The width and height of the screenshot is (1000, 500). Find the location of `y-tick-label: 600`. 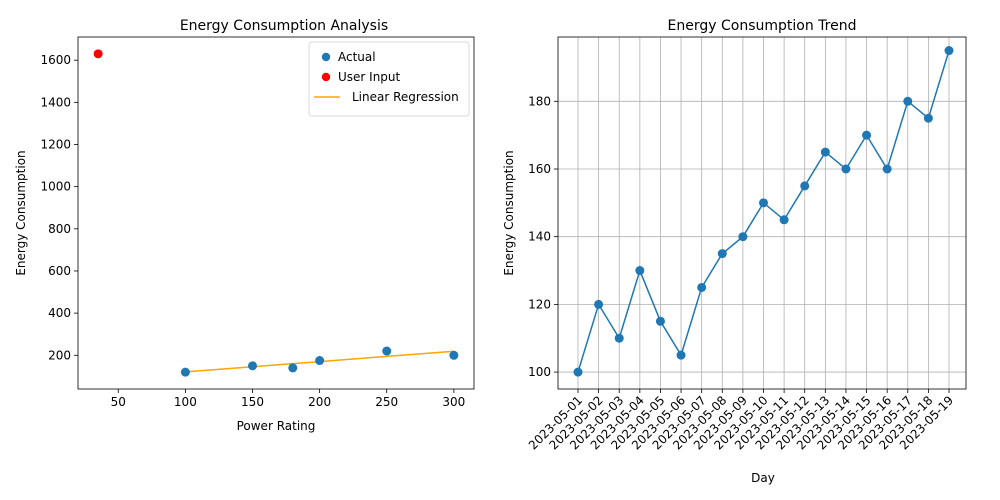

y-tick-label: 600 is located at coordinates (59, 271).